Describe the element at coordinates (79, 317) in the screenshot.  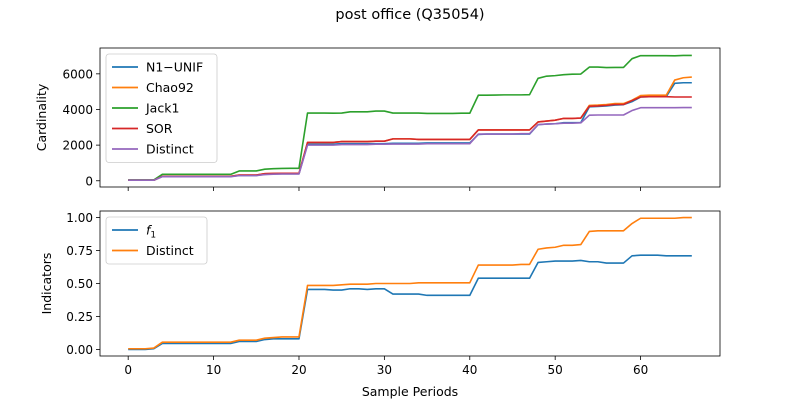
I see `y-tick-label-2-1: 0.25` at that location.